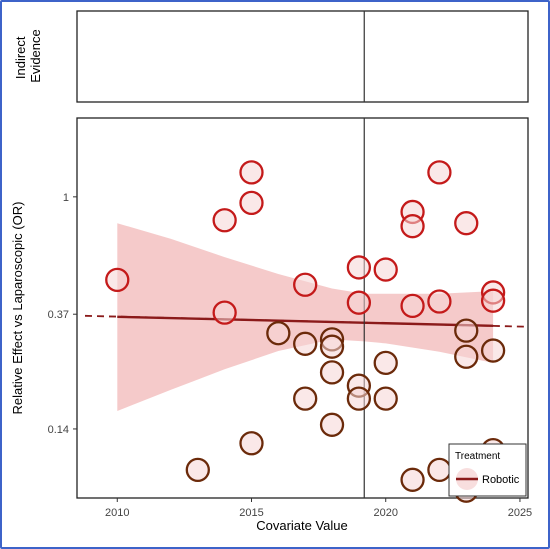 Image resolution: width=550 pixels, height=549 pixels. I want to click on y-tick-label: 1, so click(66, 198).